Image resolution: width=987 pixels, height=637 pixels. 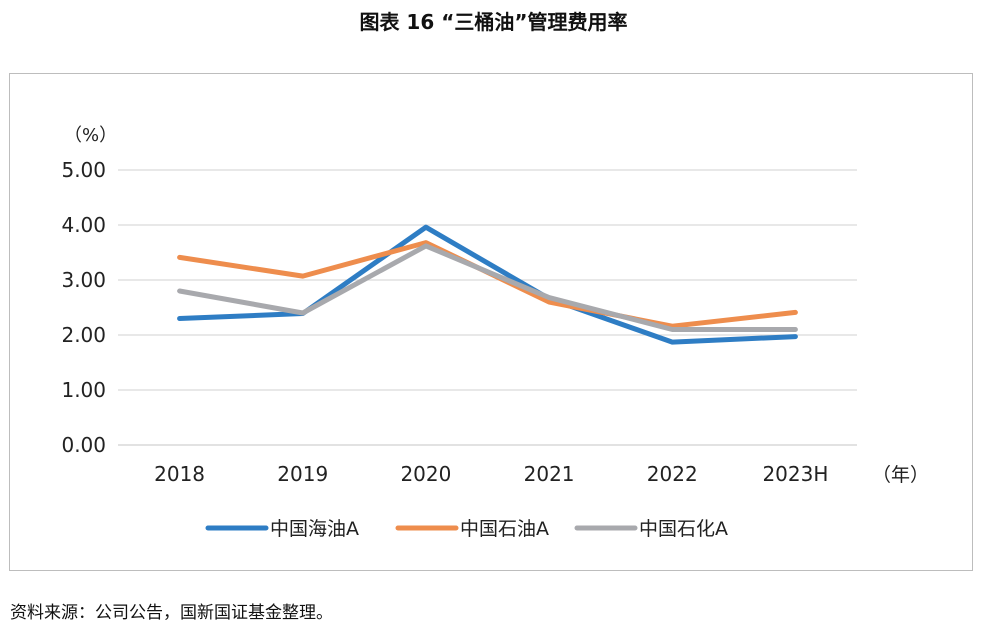 What do you see at coordinates (302, 474) in the screenshot?
I see `x-tick-label: 2019` at bounding box center [302, 474].